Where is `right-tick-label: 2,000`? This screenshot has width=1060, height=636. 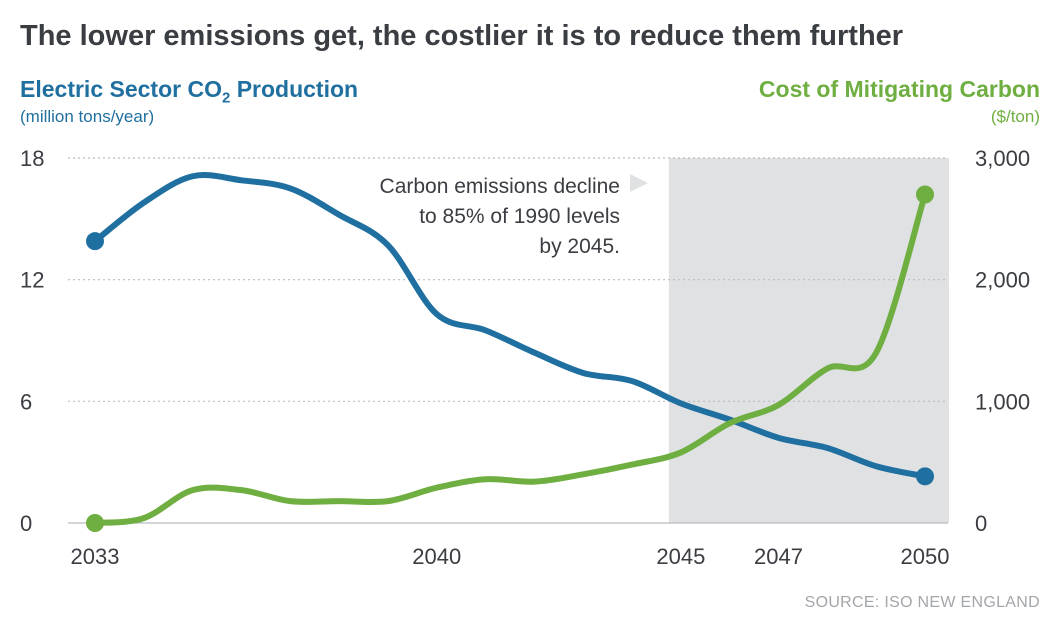 right-tick-label: 2,000 is located at coordinates (1002, 280).